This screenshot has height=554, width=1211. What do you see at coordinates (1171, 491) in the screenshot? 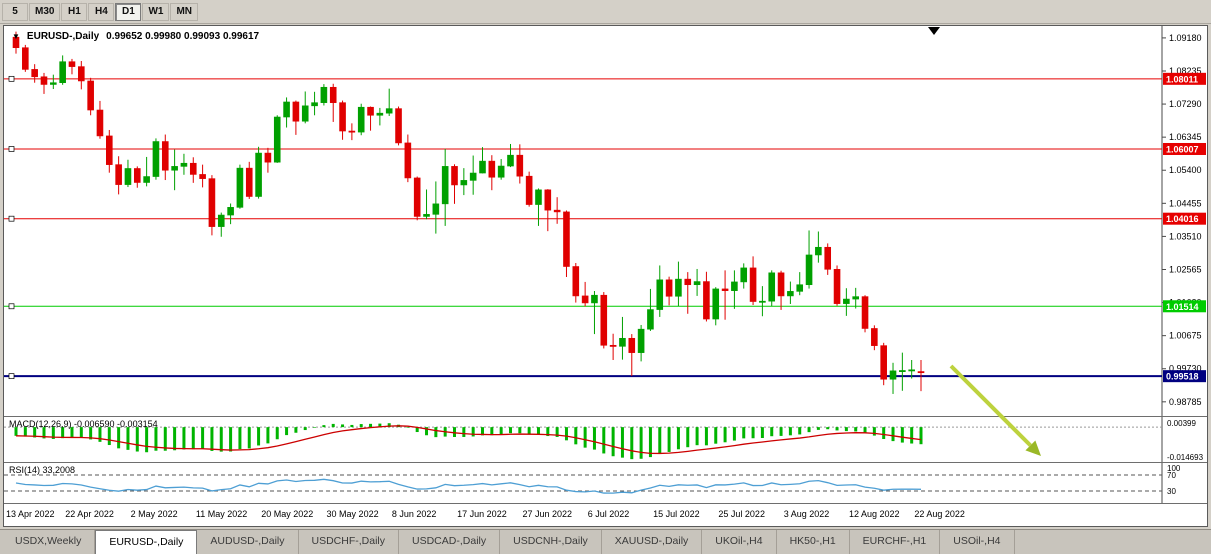
I see `svg-text: 30` at bounding box center [1171, 491].